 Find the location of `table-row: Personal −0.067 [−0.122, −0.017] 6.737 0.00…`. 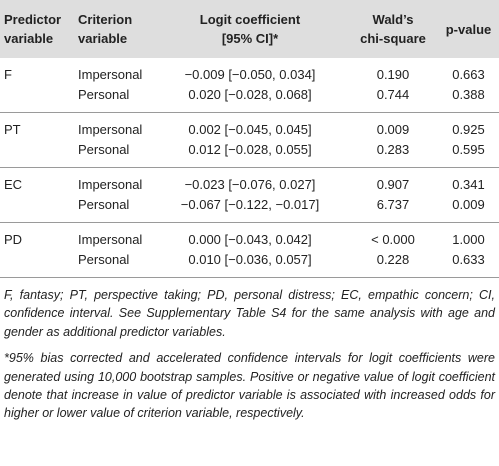

table-row: Personal −0.067 [−0.122, −0.017] 6.737 0.00… is located at coordinates (249, 209).